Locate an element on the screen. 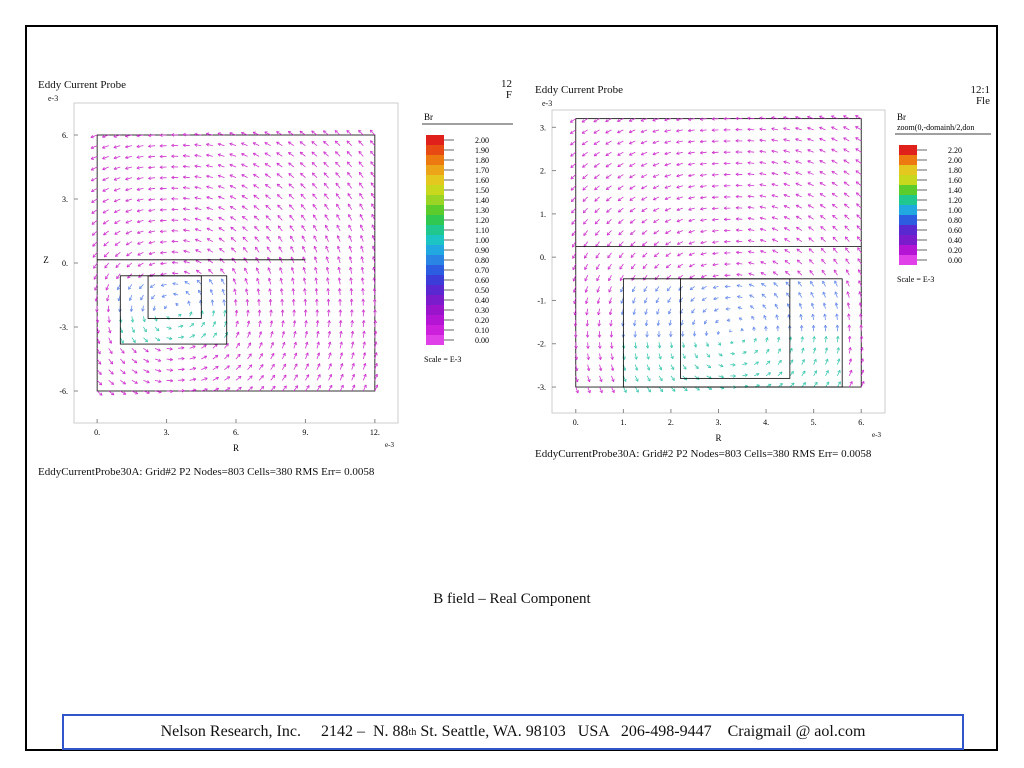  y-tick-label: -1. is located at coordinates (541, 300).